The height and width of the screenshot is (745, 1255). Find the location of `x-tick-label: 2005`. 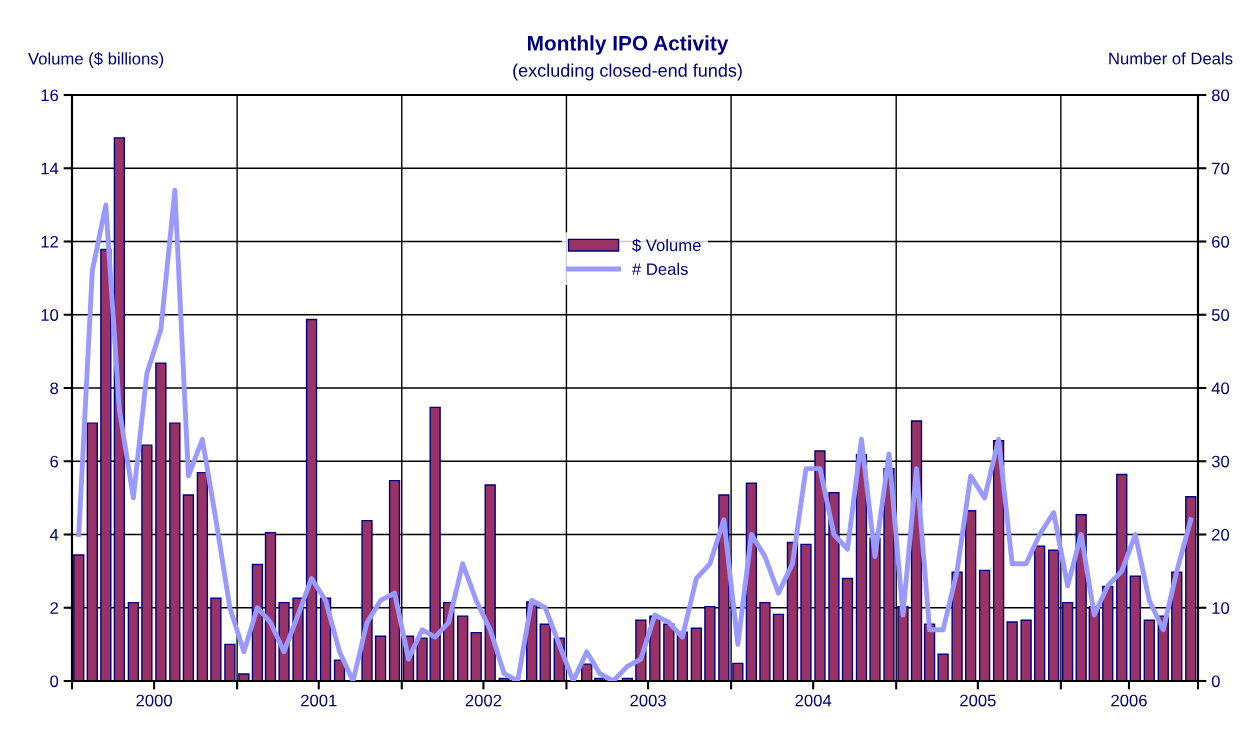

x-tick-label: 2005 is located at coordinates (978, 700).